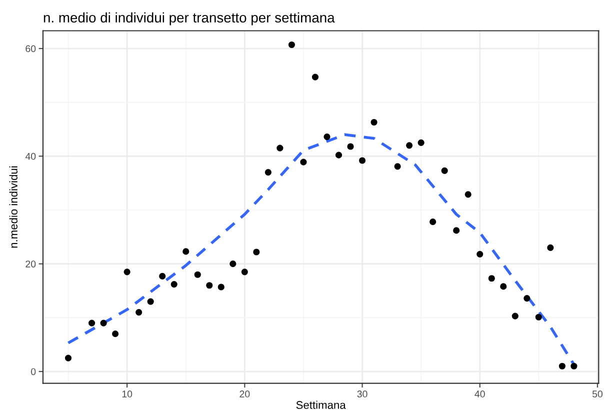 The width and height of the screenshot is (614, 410). What do you see at coordinates (13, 207) in the screenshot?
I see `y-axis-title: n.medio individui` at bounding box center [13, 207].